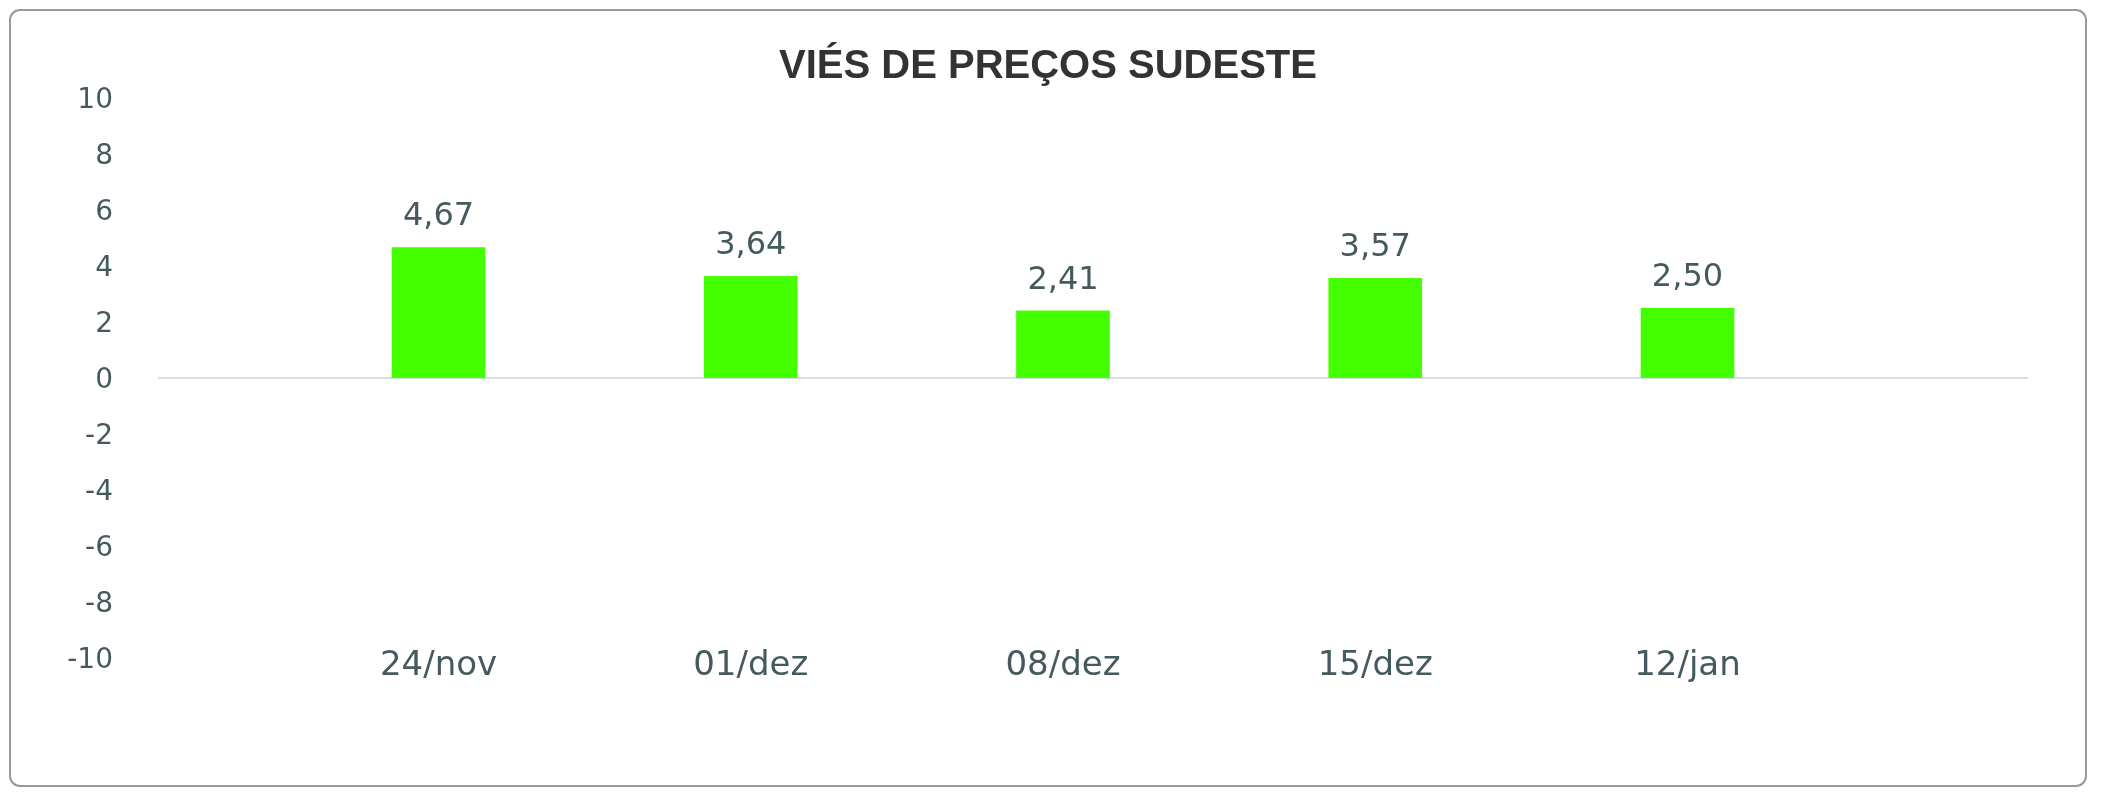 The image size is (2102, 796). Describe the element at coordinates (751, 662) in the screenshot. I see `x-tick-label: 01/dez` at that location.